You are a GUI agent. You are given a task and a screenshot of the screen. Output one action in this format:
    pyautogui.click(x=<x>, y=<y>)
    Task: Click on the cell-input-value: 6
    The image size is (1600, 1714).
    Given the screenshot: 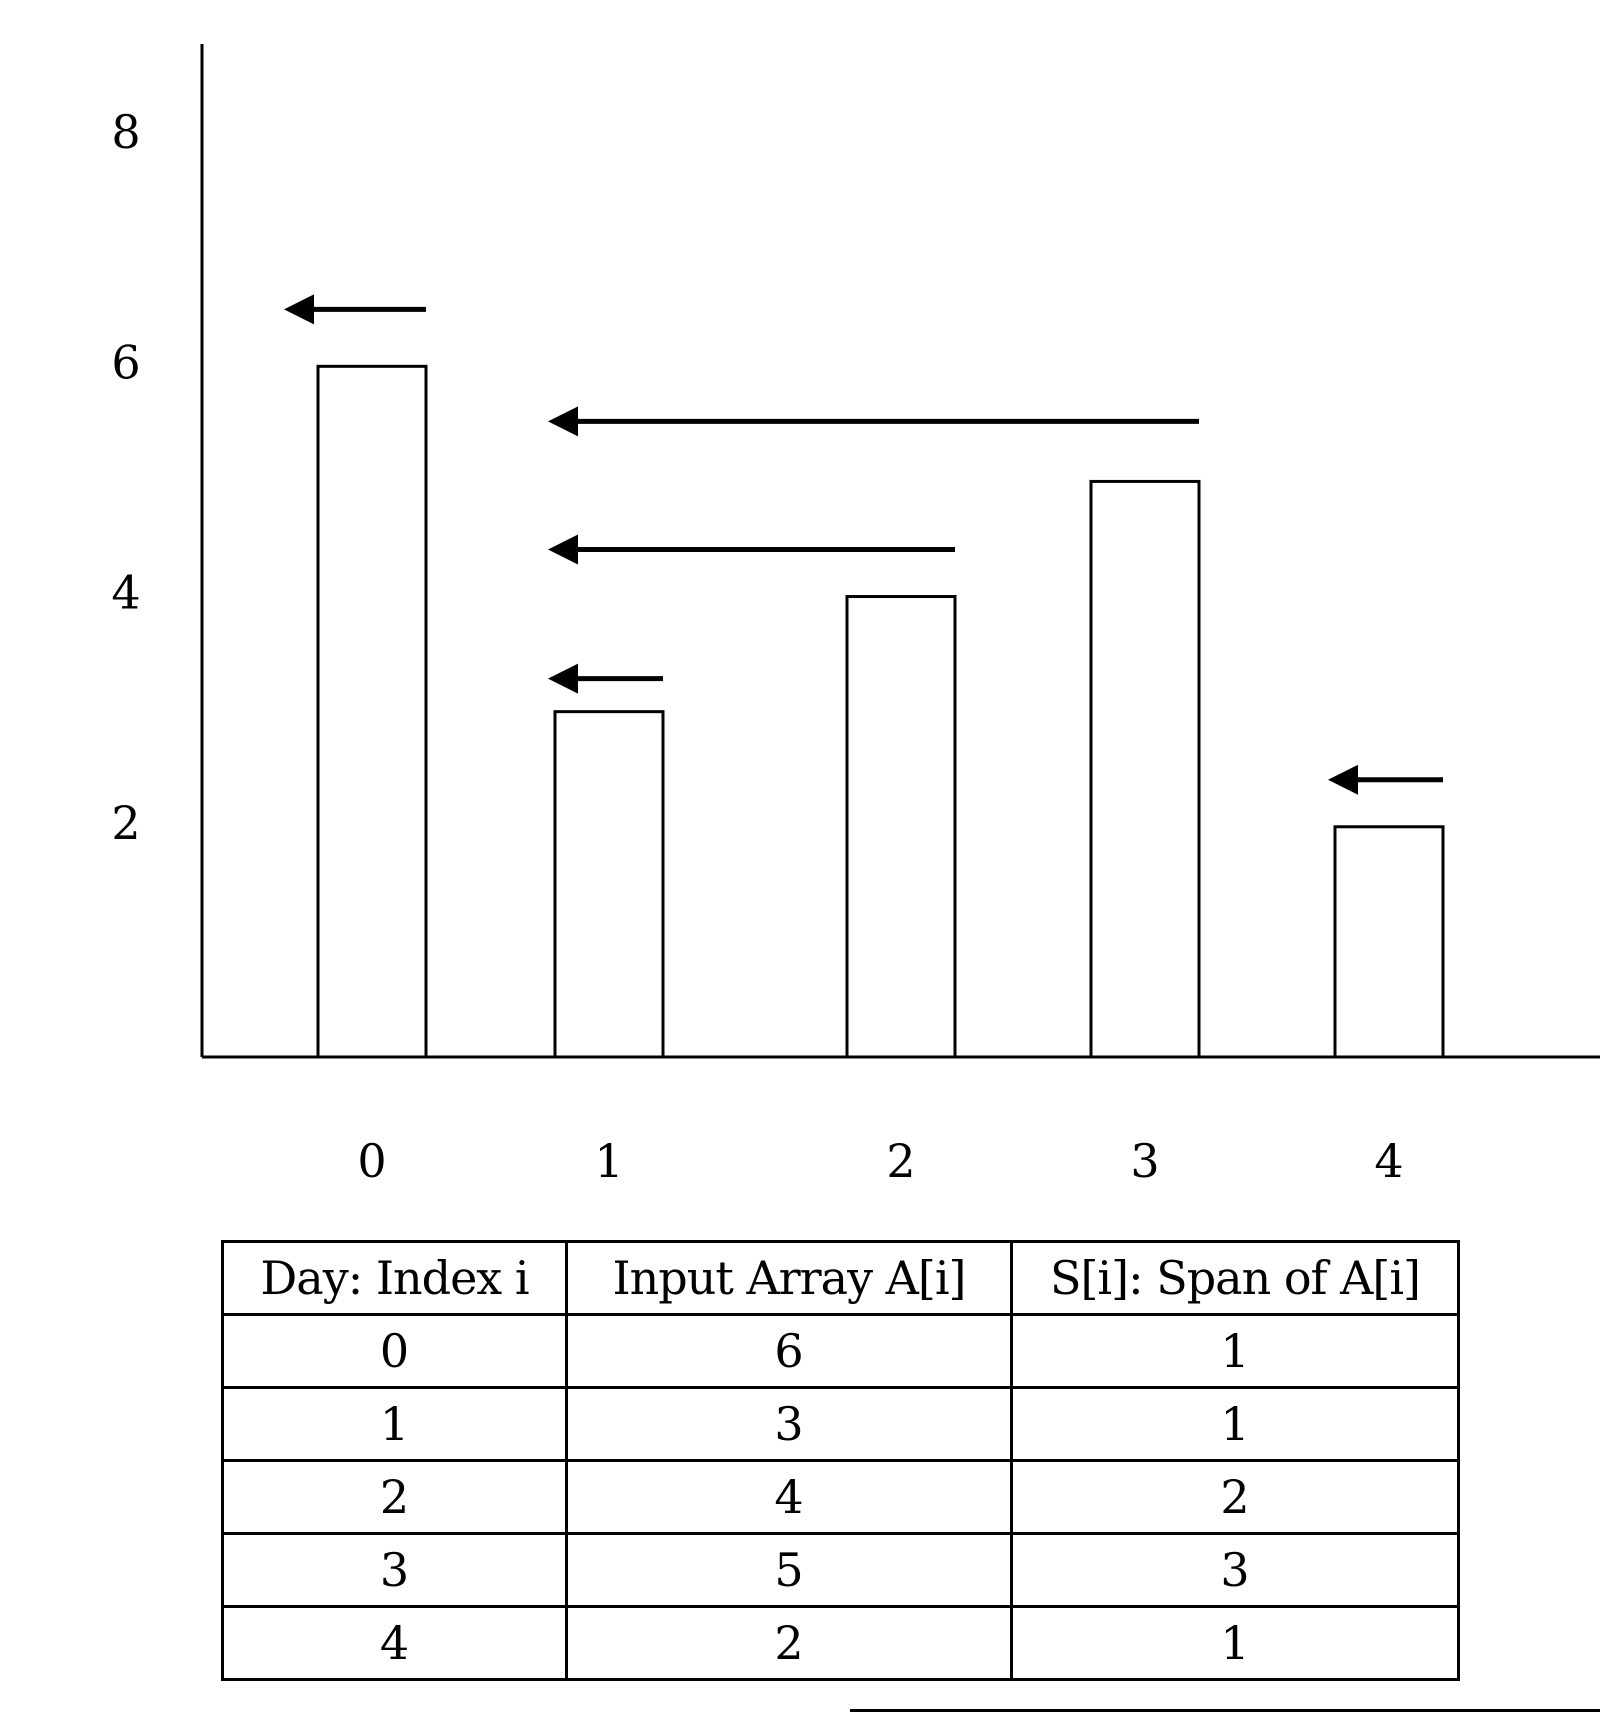 What is the action you would take?
    pyautogui.click(x=789, y=1351)
    